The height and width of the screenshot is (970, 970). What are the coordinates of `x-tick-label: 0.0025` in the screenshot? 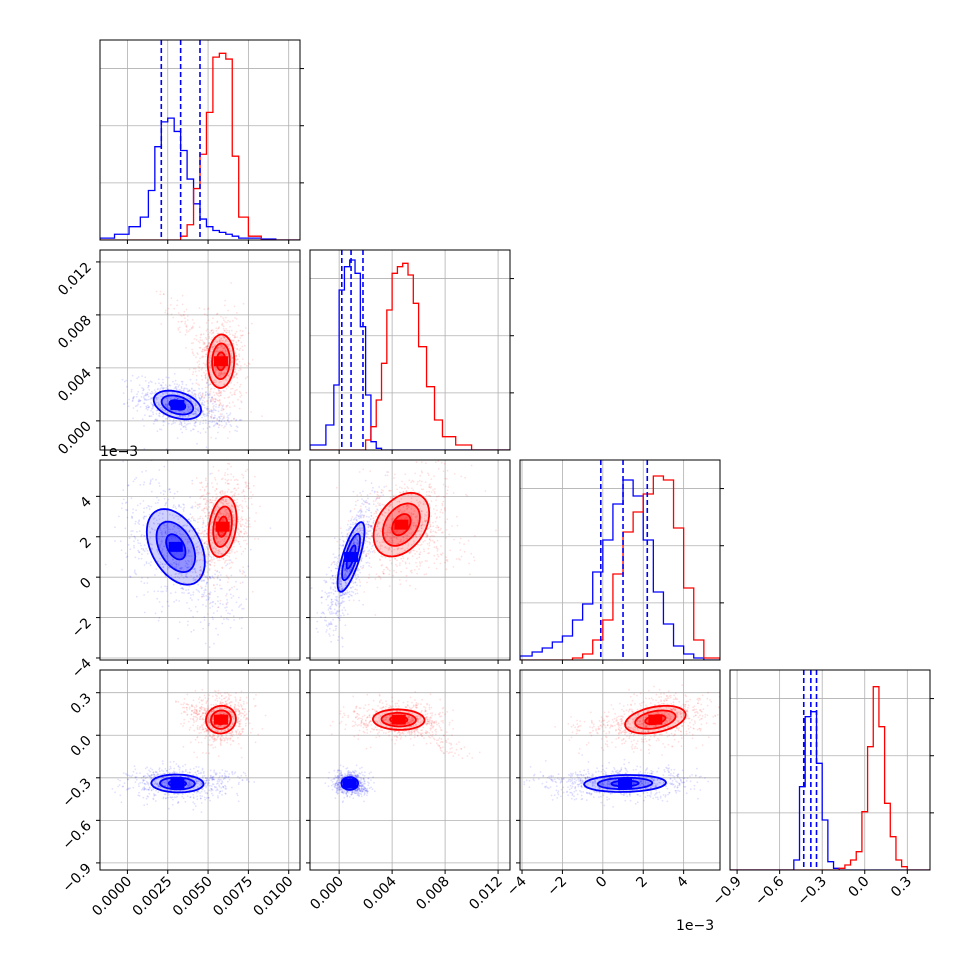 It's located at (153, 897).